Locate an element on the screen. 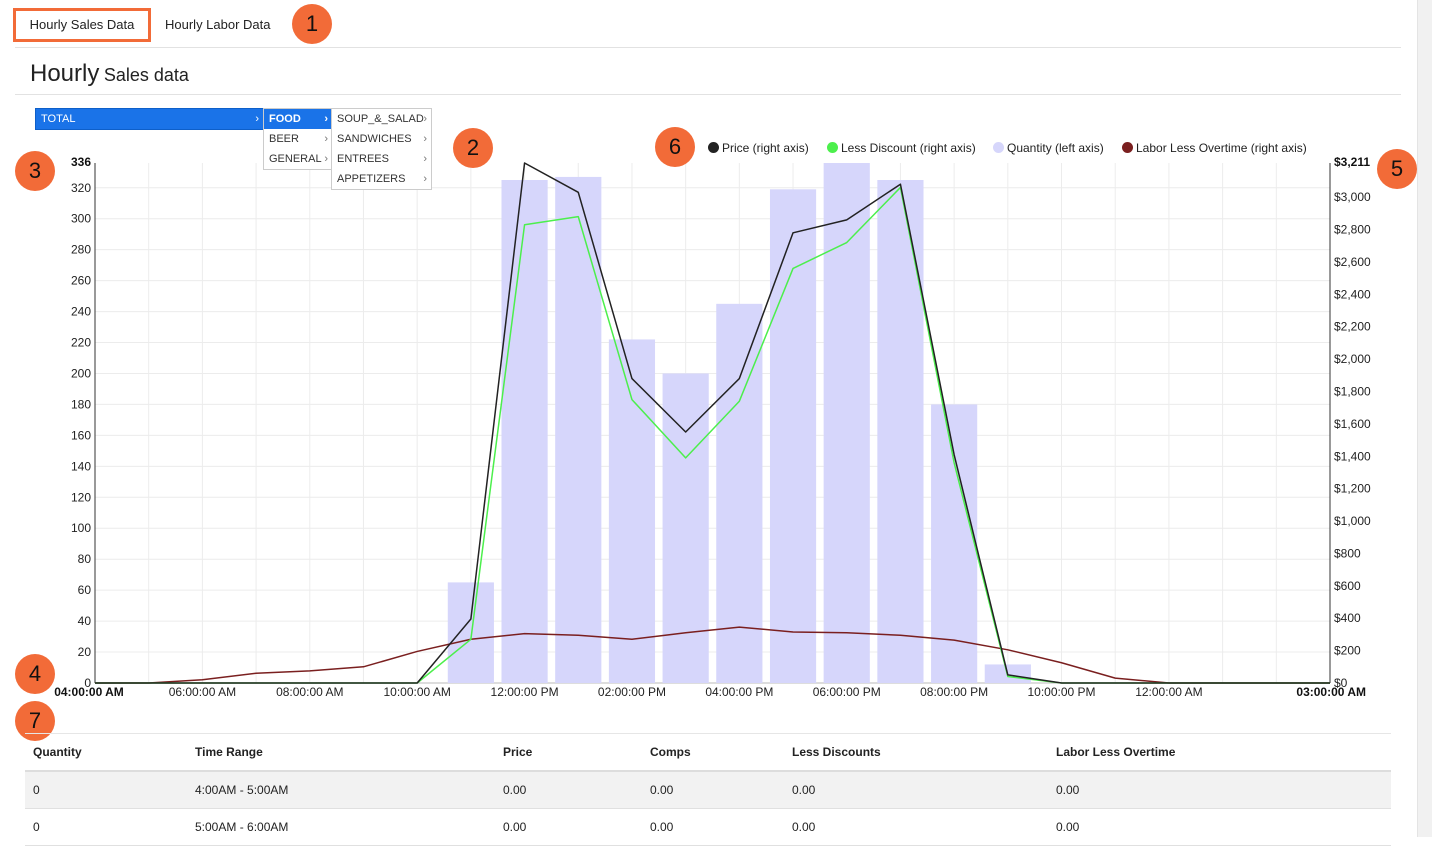 This screenshot has width=1432, height=846. tab-hourly-sales-data: Hourly Sales Data is located at coordinates (82, 25).